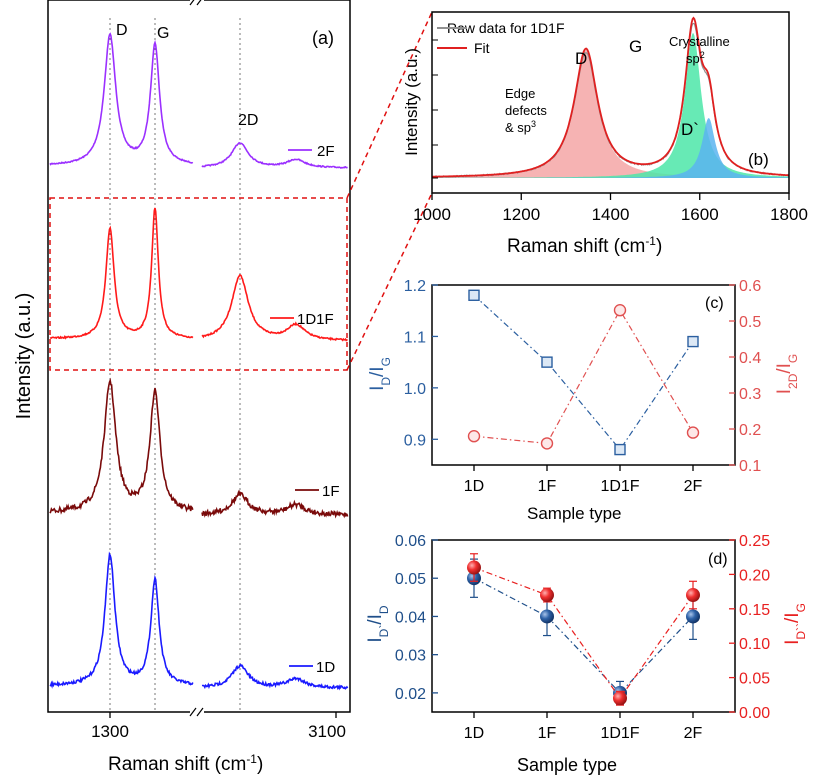 The image size is (813, 776). Describe the element at coordinates (121, 620) in the screenshot. I see `trace-1d-left` at that location.